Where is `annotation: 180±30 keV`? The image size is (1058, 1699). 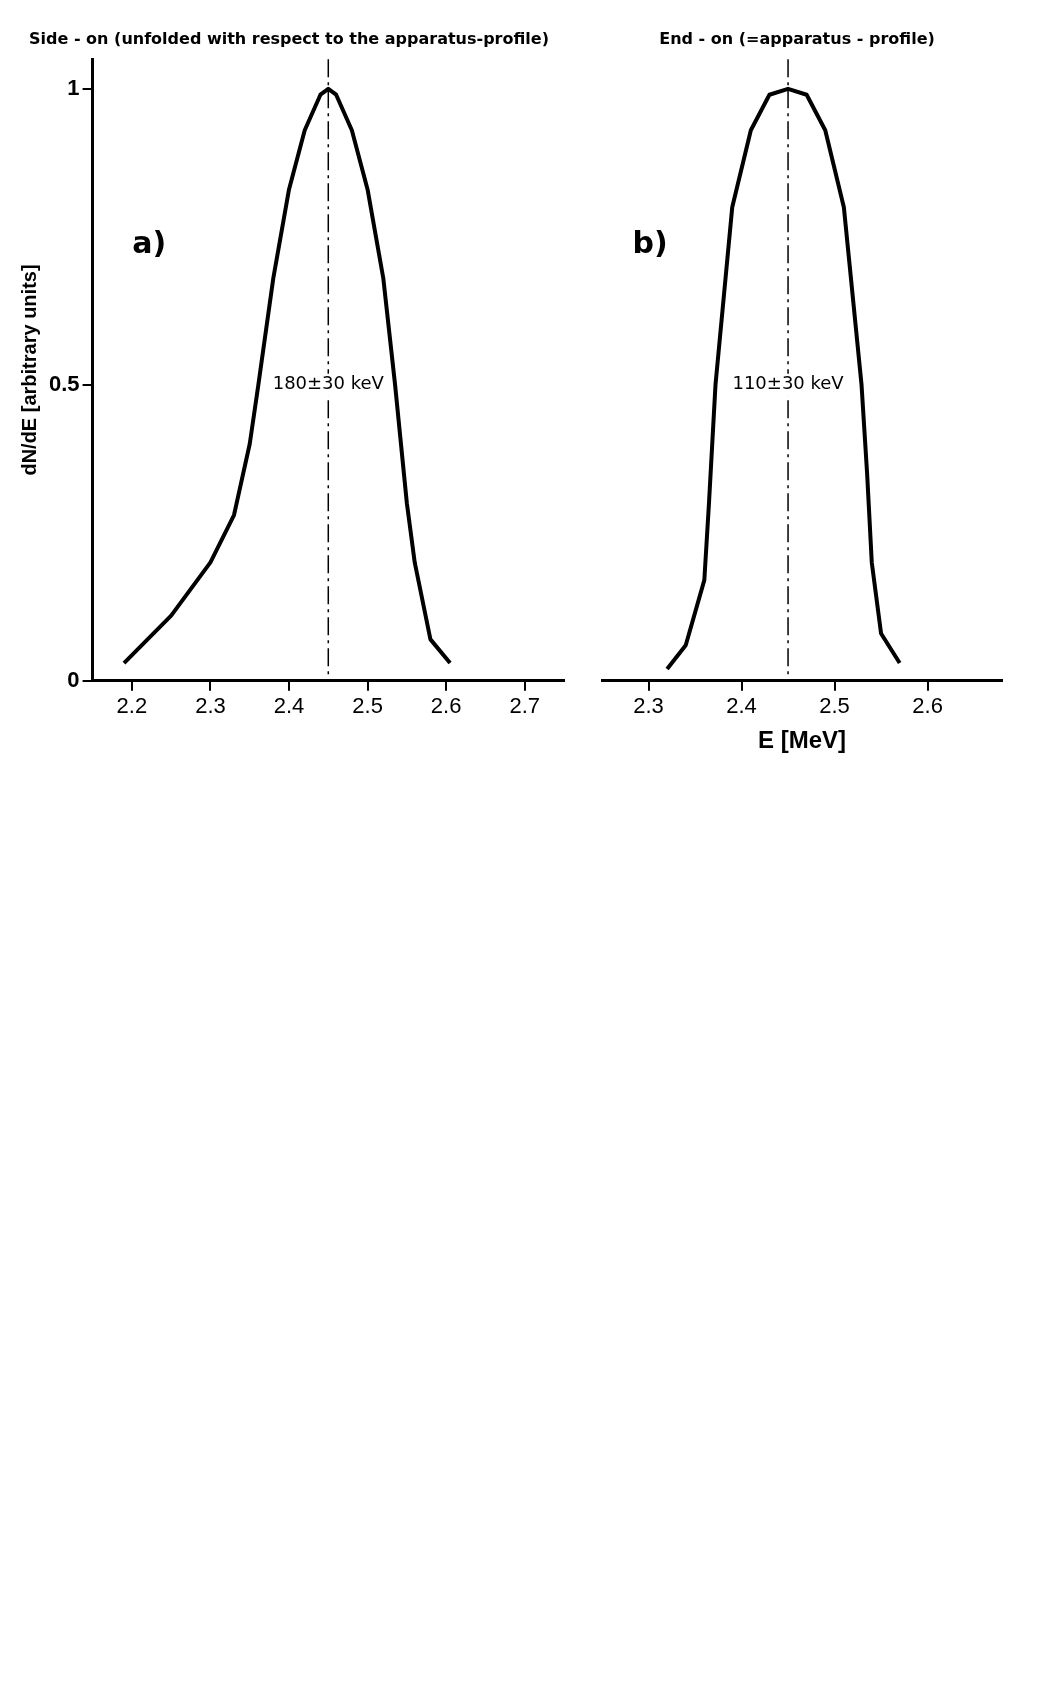 annotation: 180±30 keV is located at coordinates (328, 383).